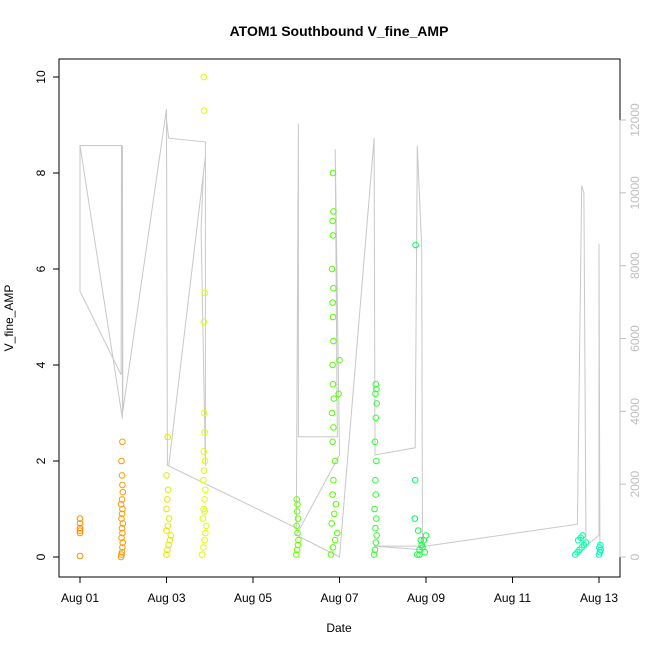  Describe the element at coordinates (635, 120) in the screenshot. I see `y2-tick-label: 12000` at that location.